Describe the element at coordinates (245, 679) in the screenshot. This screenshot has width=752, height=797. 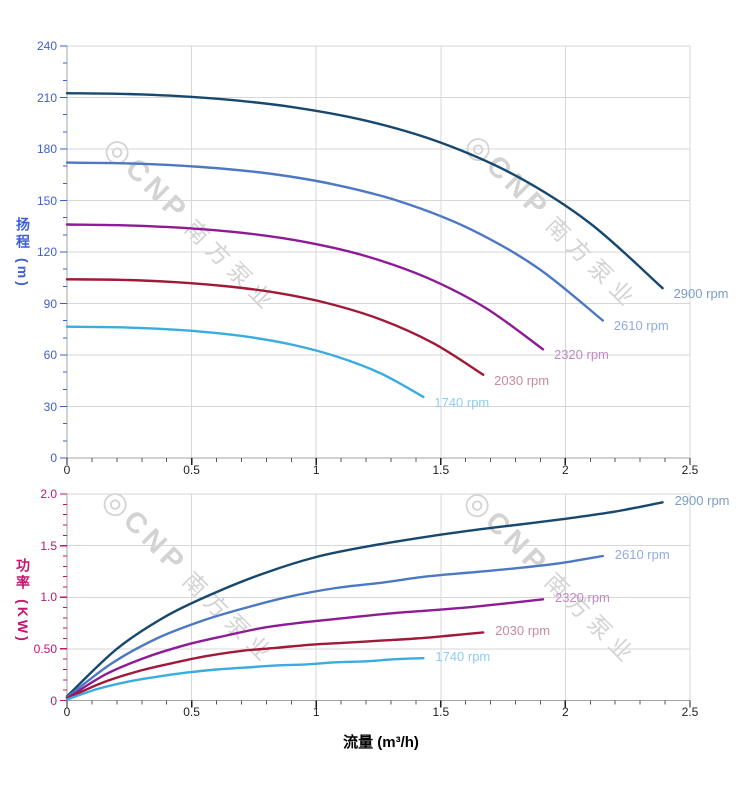
I see `power-curve-1740-rpm` at that location.